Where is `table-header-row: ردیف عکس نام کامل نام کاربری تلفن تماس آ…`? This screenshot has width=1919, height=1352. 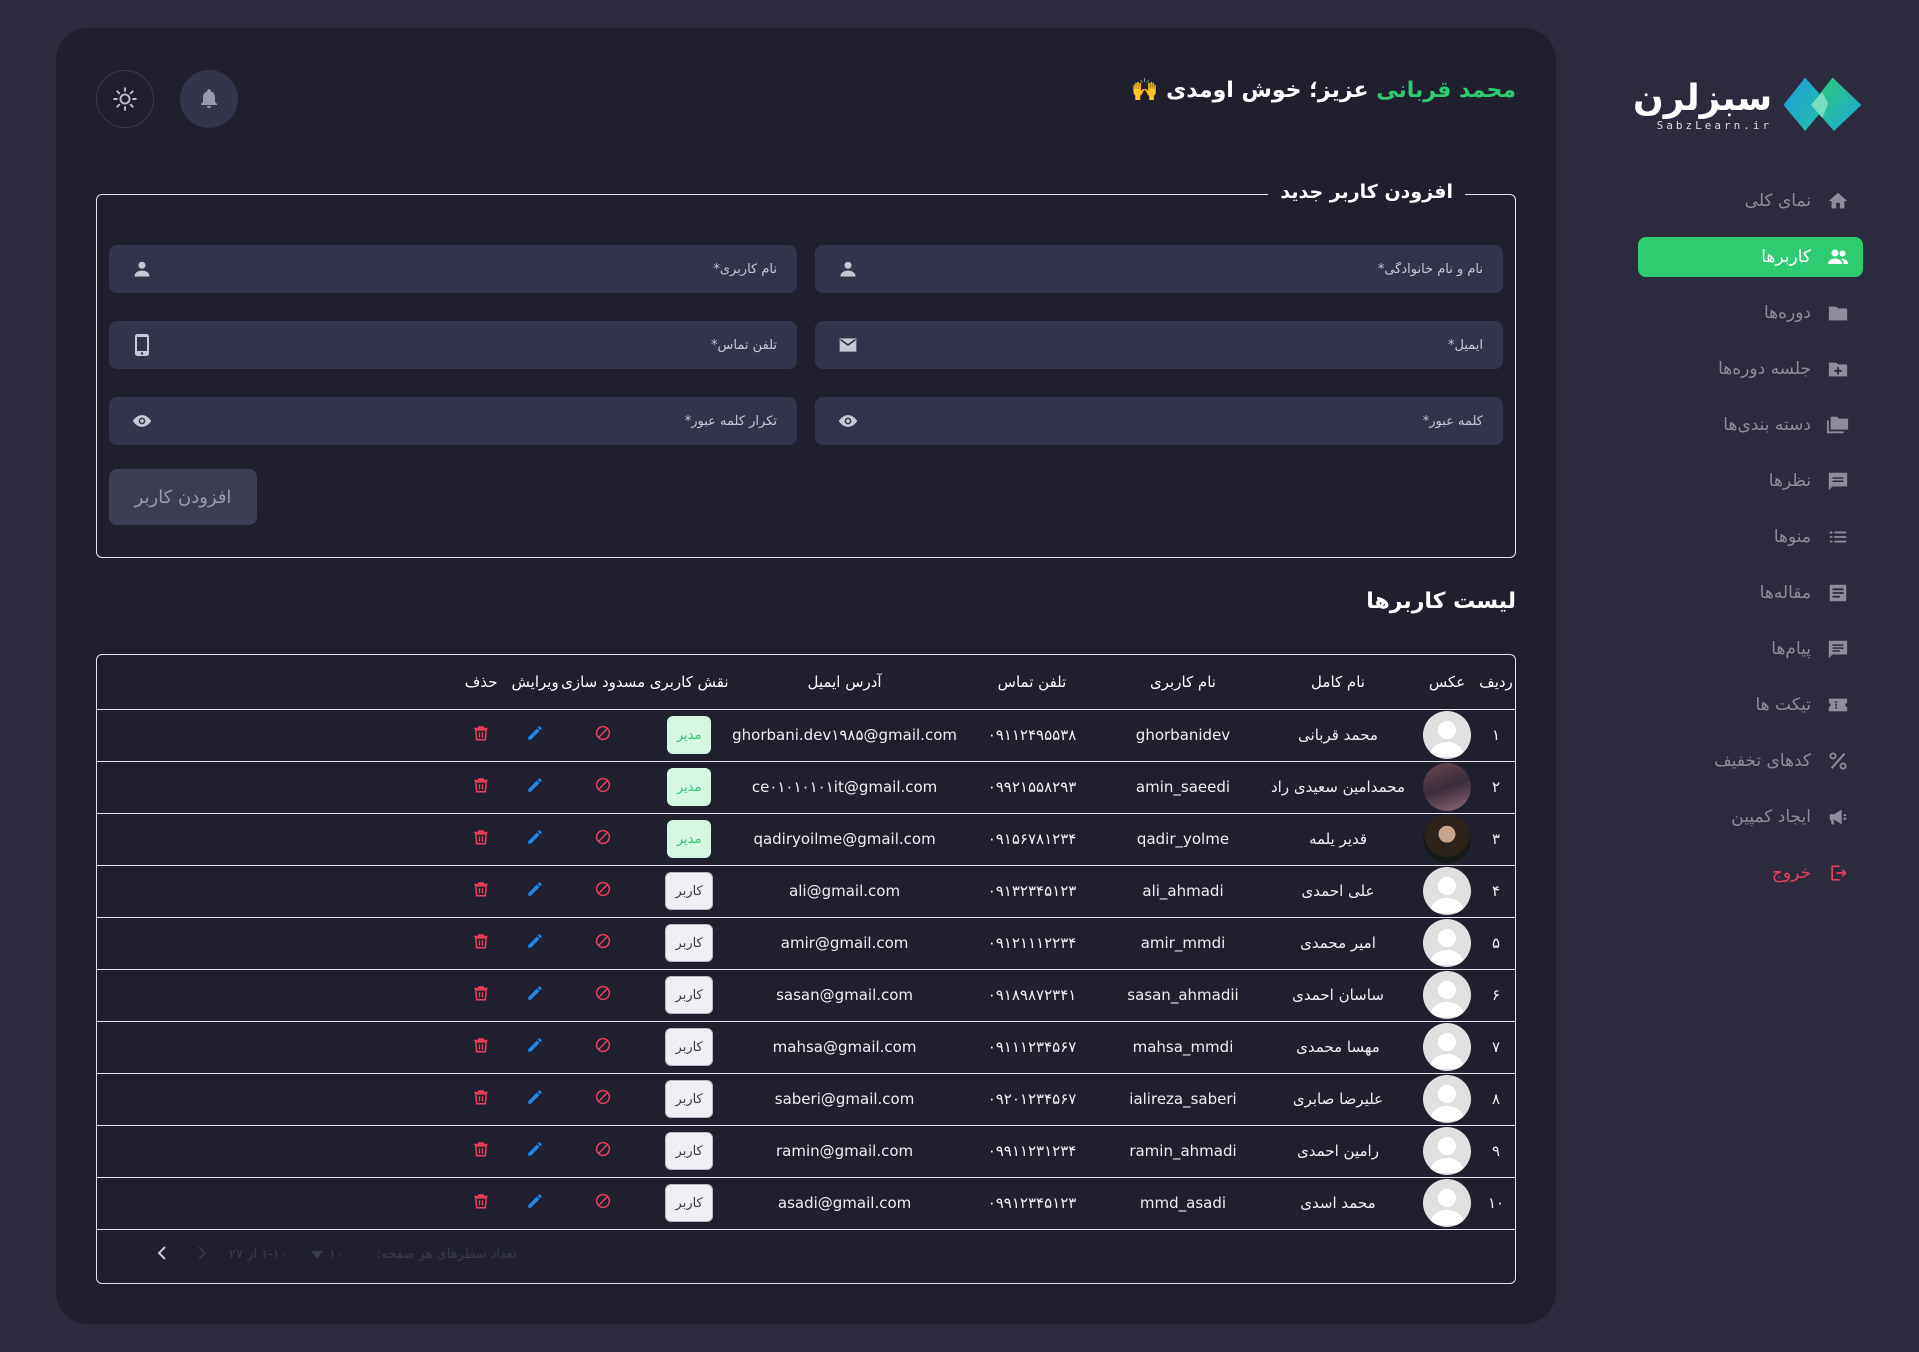
table-header-row: ردیف عکس نام کامل نام کاربری تلفن تماس آ… is located at coordinates (806, 682).